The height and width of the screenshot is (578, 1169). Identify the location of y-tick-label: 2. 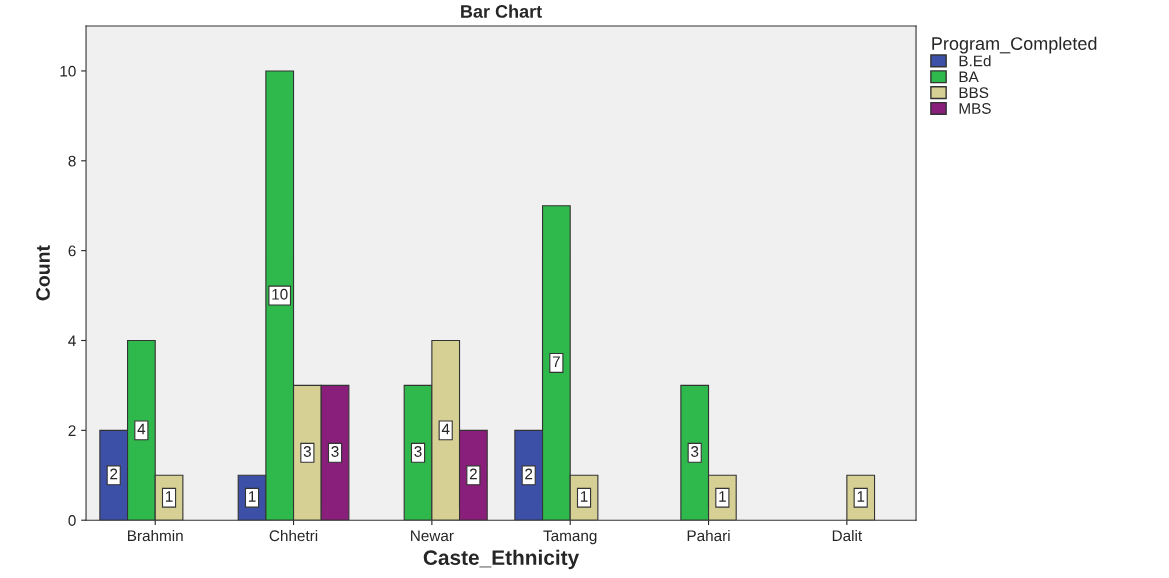
(72, 430).